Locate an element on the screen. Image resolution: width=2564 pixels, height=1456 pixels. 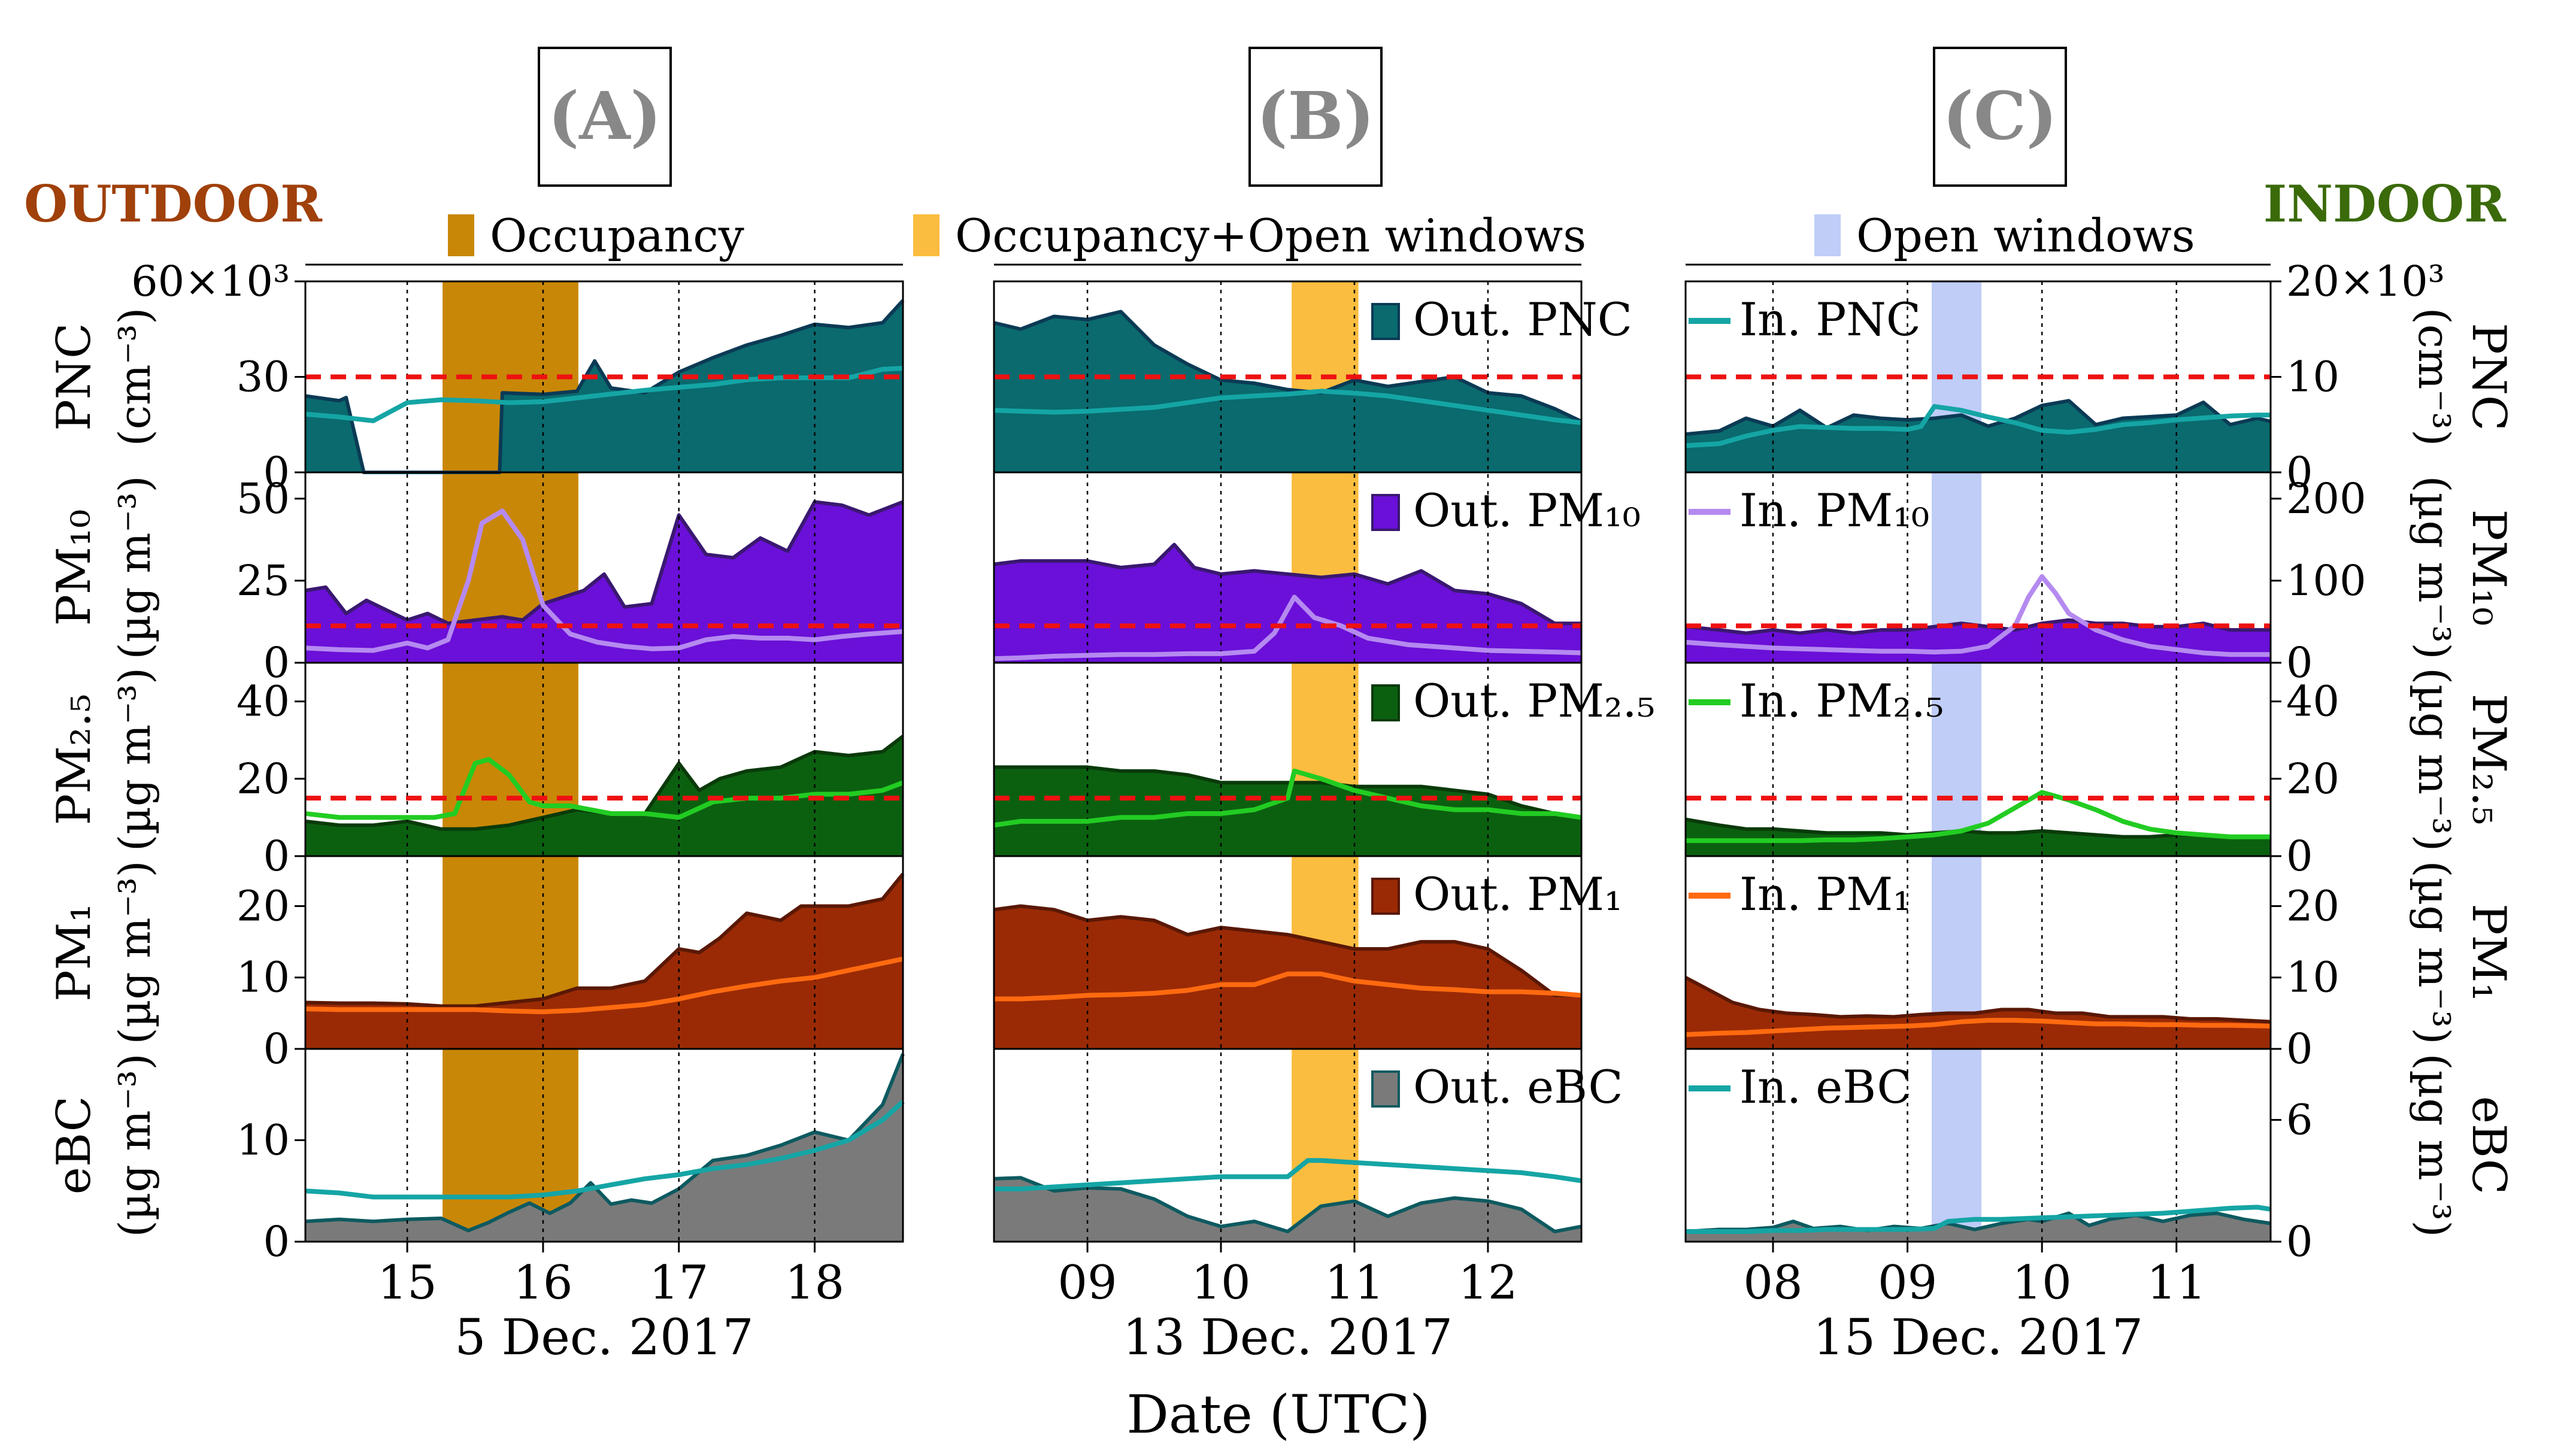
right-tick-label-pm1-1: 10 is located at coordinates (2312, 978).